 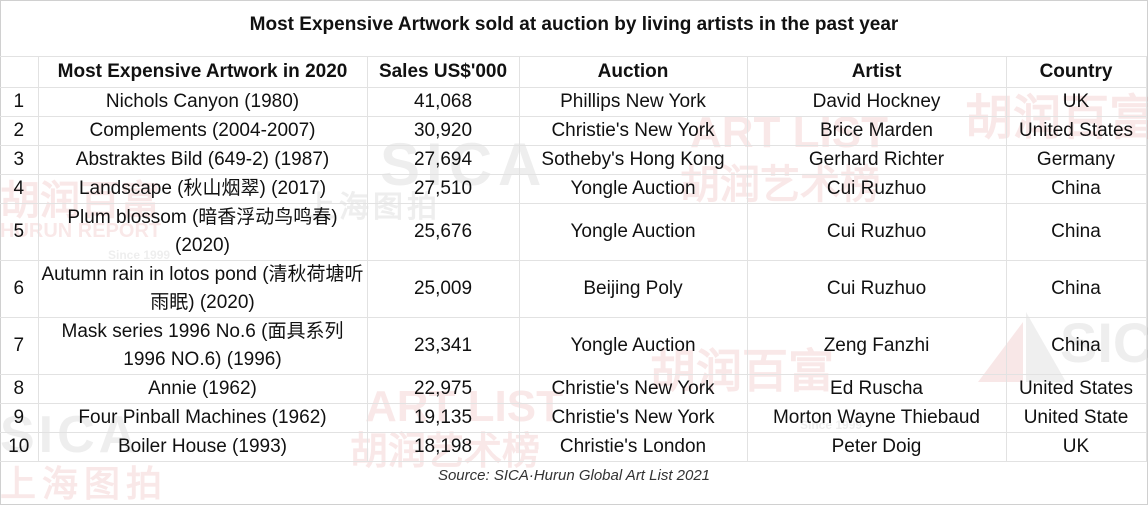 What do you see at coordinates (443, 418) in the screenshot?
I see `cell-sales: 19,135` at bounding box center [443, 418].